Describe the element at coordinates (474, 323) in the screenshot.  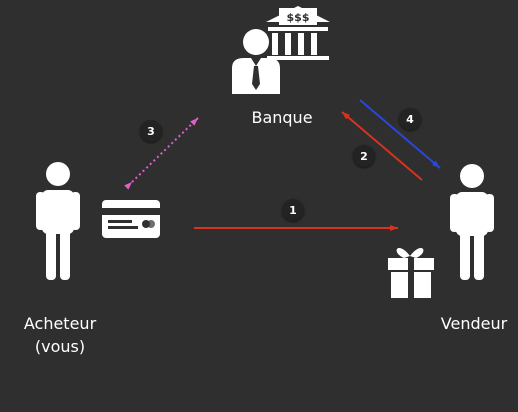
I see `seller-label: Vendeur` at that location.